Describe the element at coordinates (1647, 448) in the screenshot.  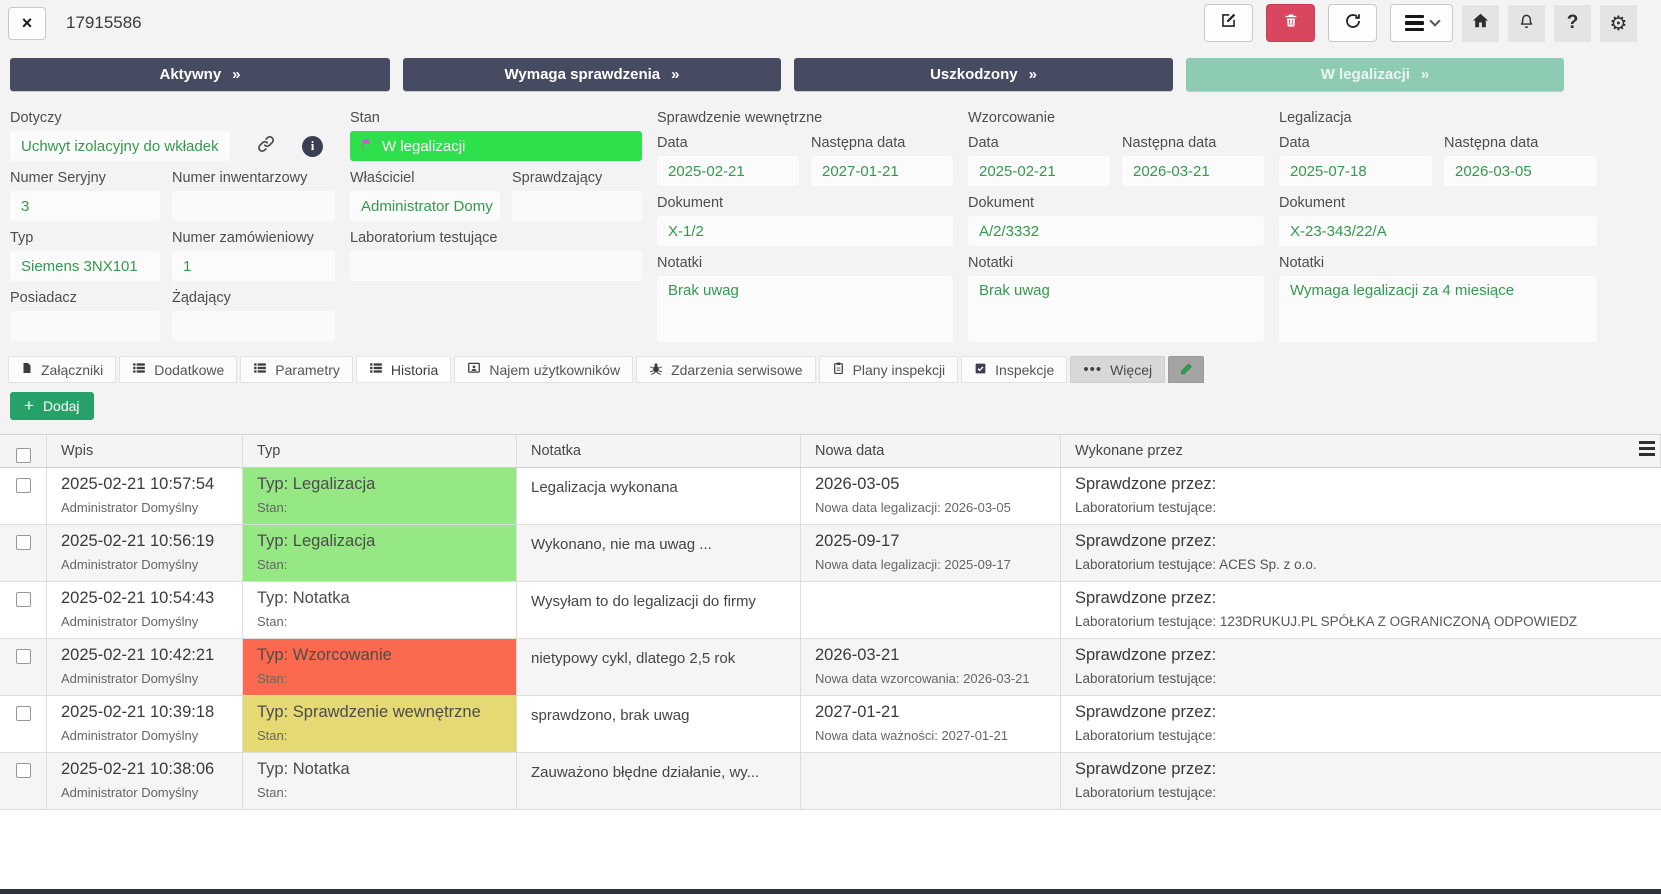
I see `table-menu-icon` at that location.